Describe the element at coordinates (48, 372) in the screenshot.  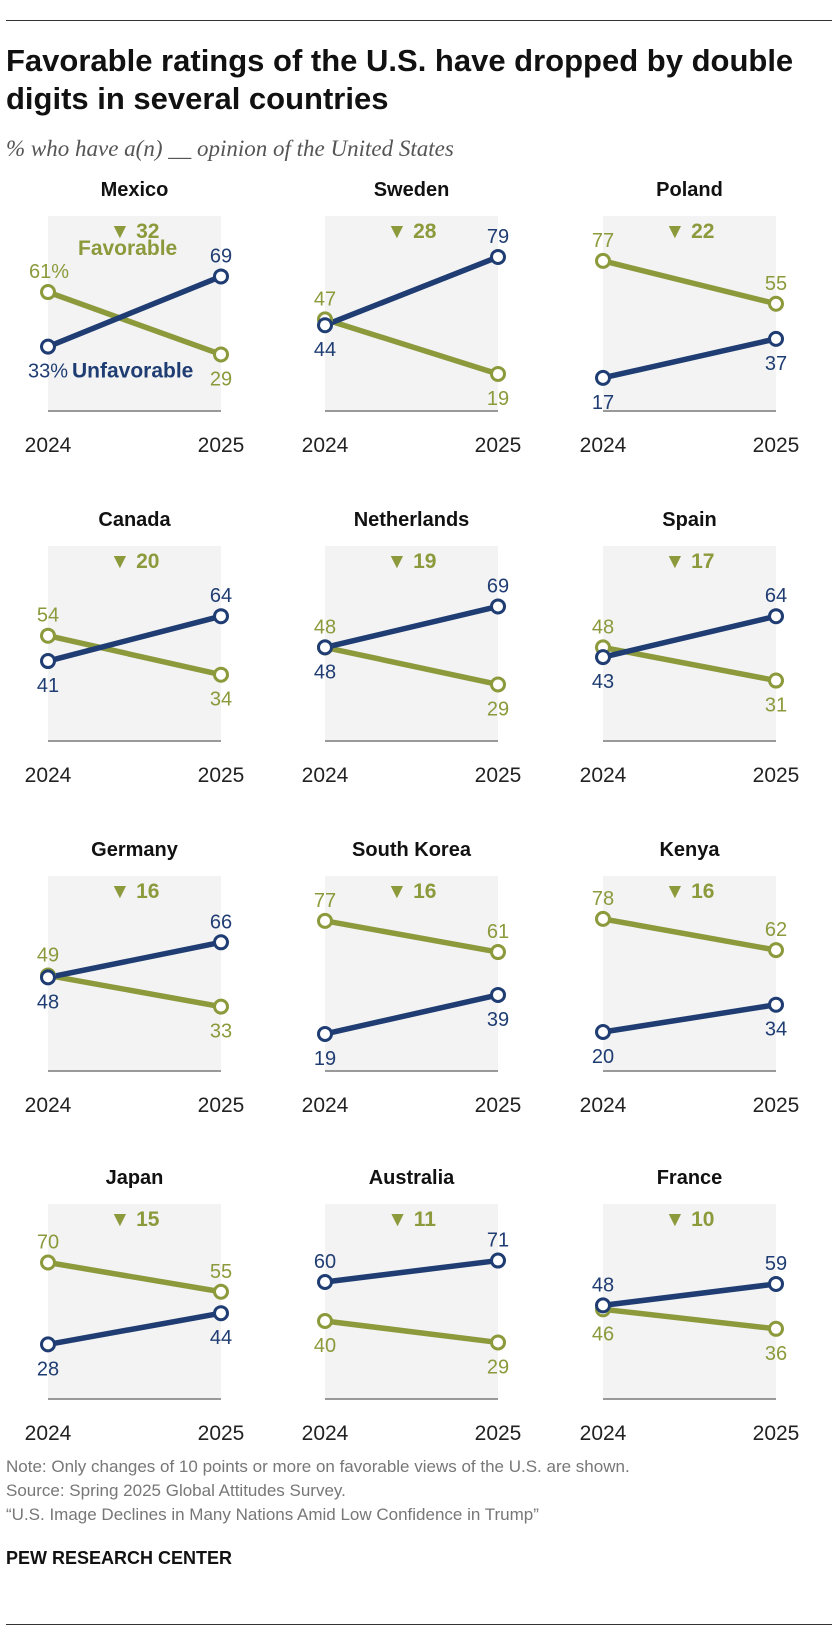
I see `unfavorable-value-label: 33%` at that location.